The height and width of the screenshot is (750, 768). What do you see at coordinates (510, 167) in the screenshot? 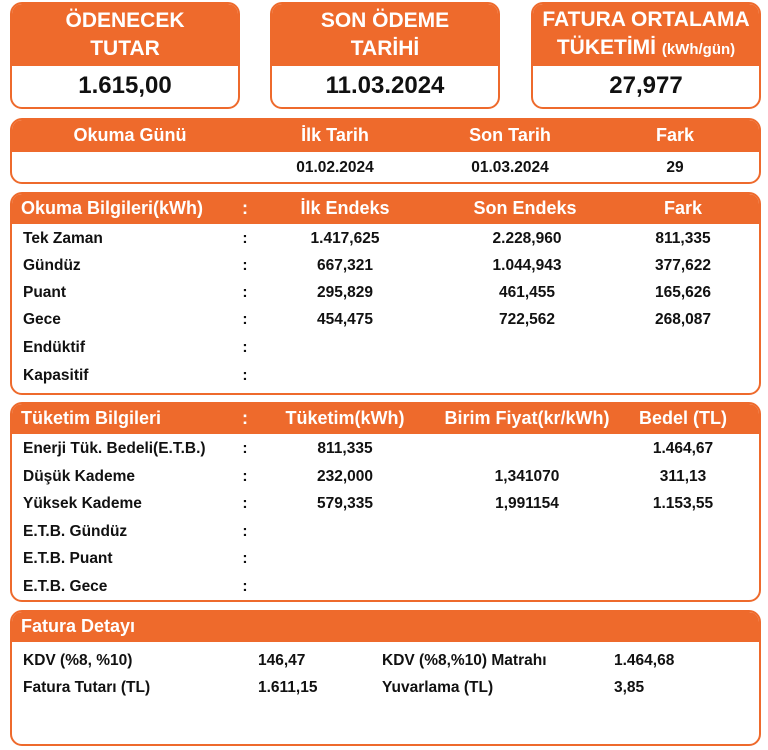
I see `reading-day-last-date: 01.03.2024` at bounding box center [510, 167].